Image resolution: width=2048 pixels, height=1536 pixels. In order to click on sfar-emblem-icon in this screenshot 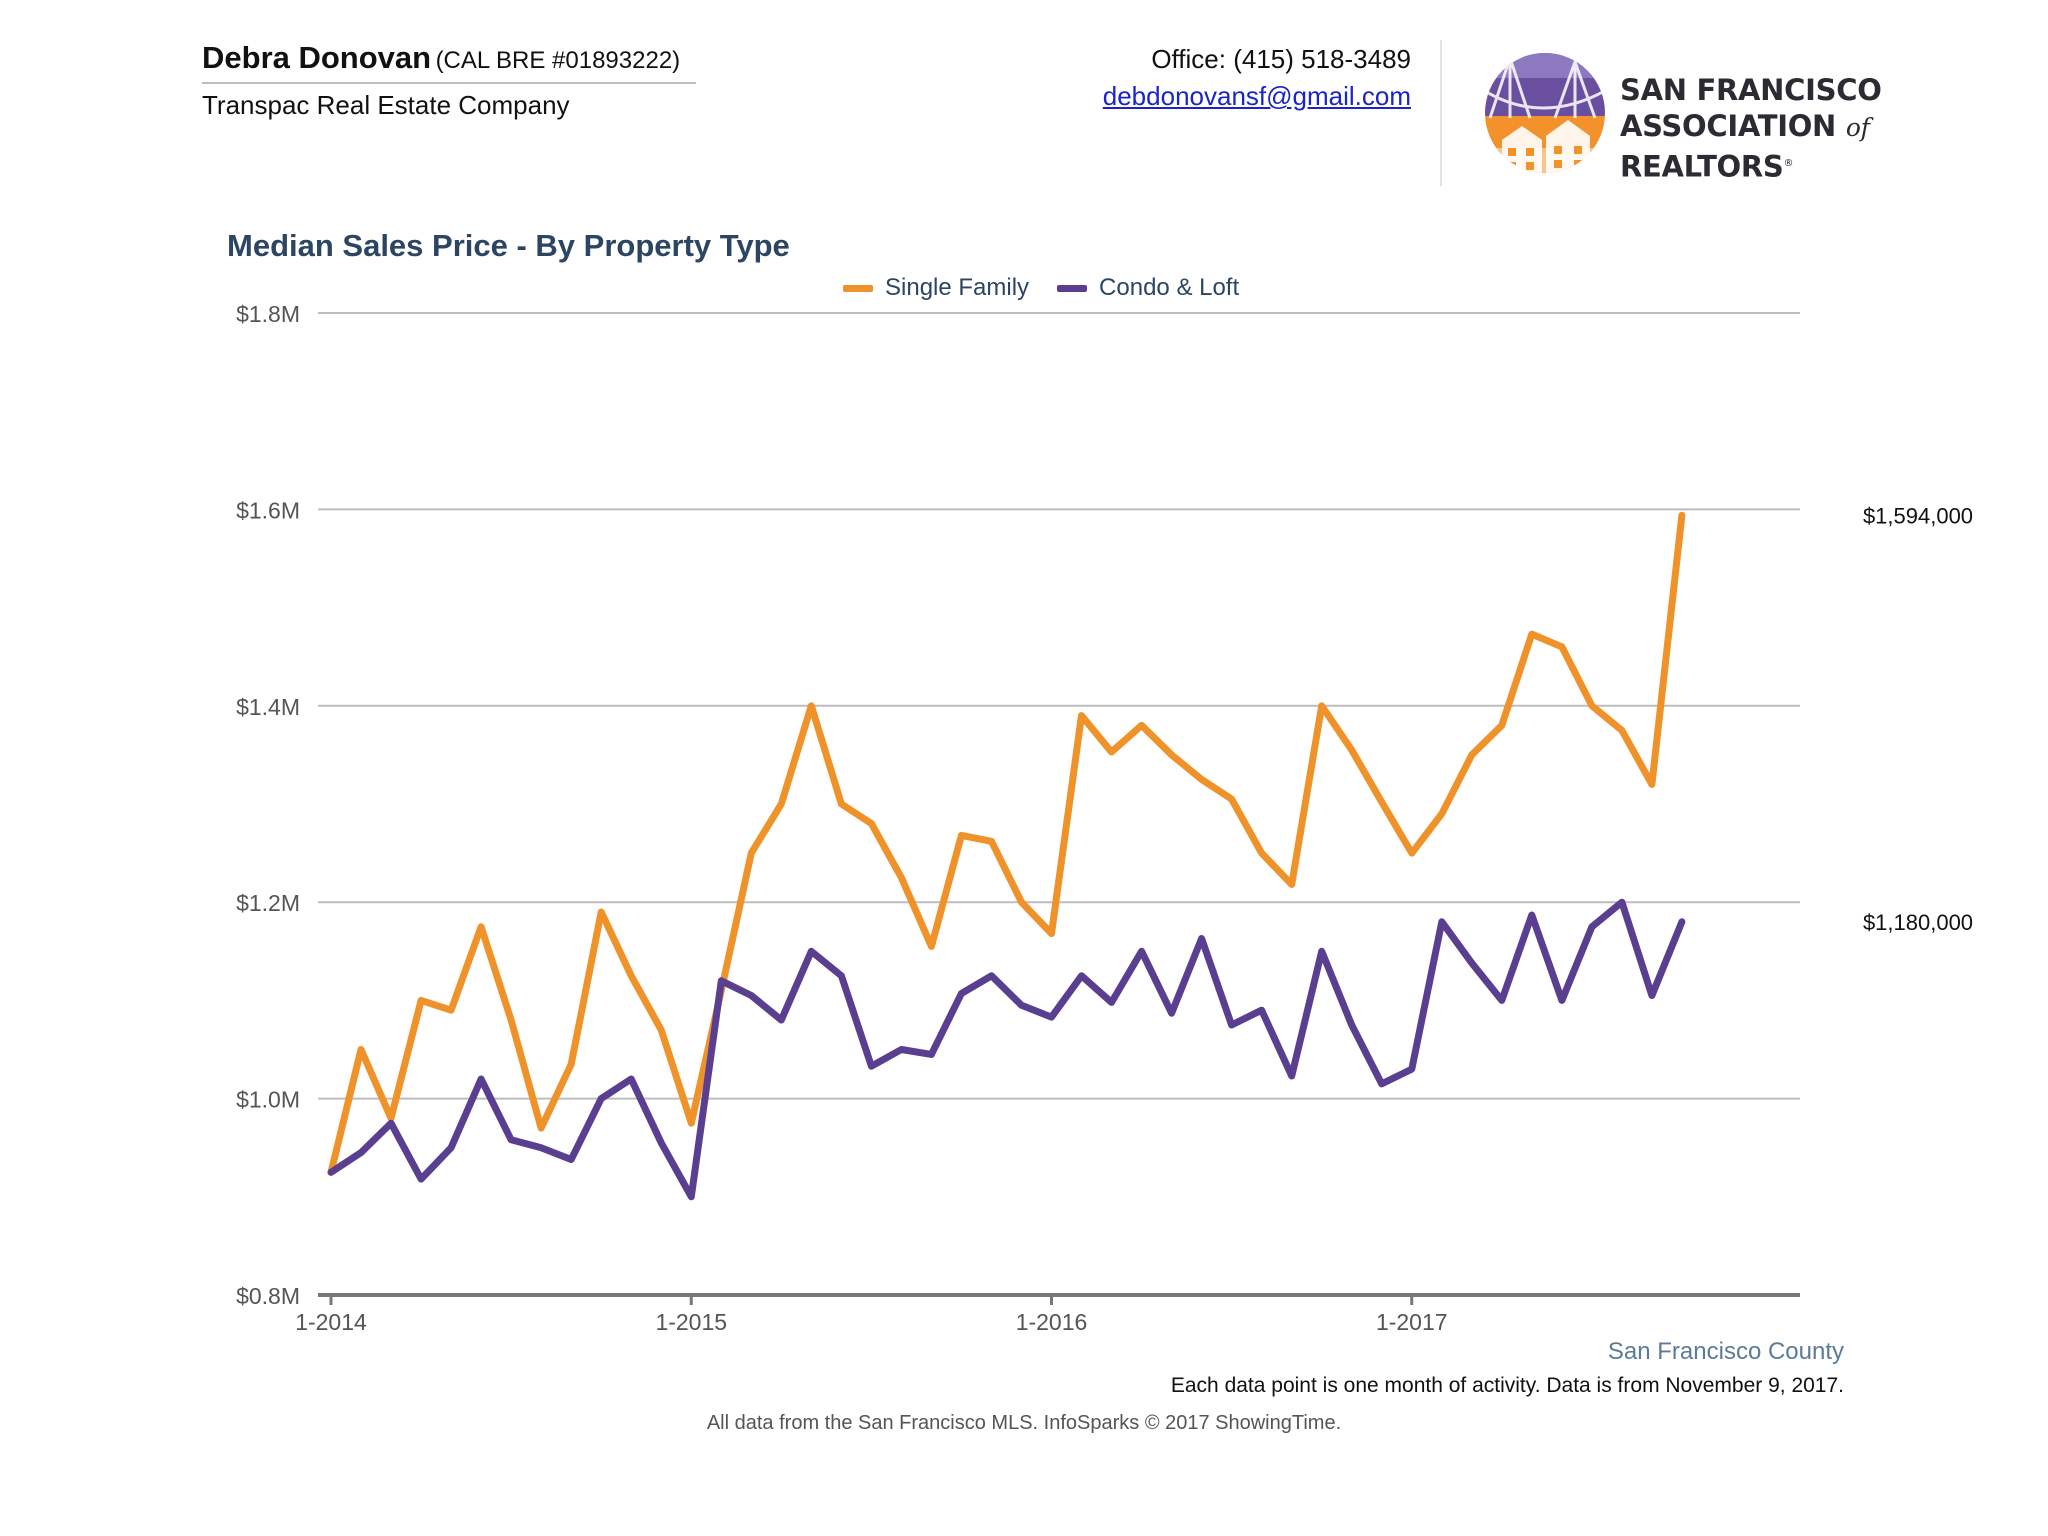, I will do `click(1545, 113)`.